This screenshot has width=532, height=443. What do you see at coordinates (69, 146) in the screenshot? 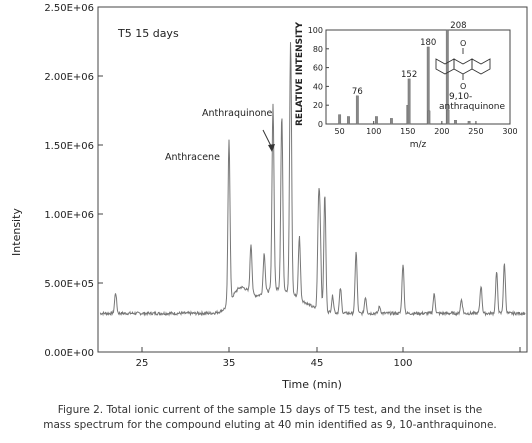
I see `y-tick-label: 1.50E+06` at bounding box center [69, 146].